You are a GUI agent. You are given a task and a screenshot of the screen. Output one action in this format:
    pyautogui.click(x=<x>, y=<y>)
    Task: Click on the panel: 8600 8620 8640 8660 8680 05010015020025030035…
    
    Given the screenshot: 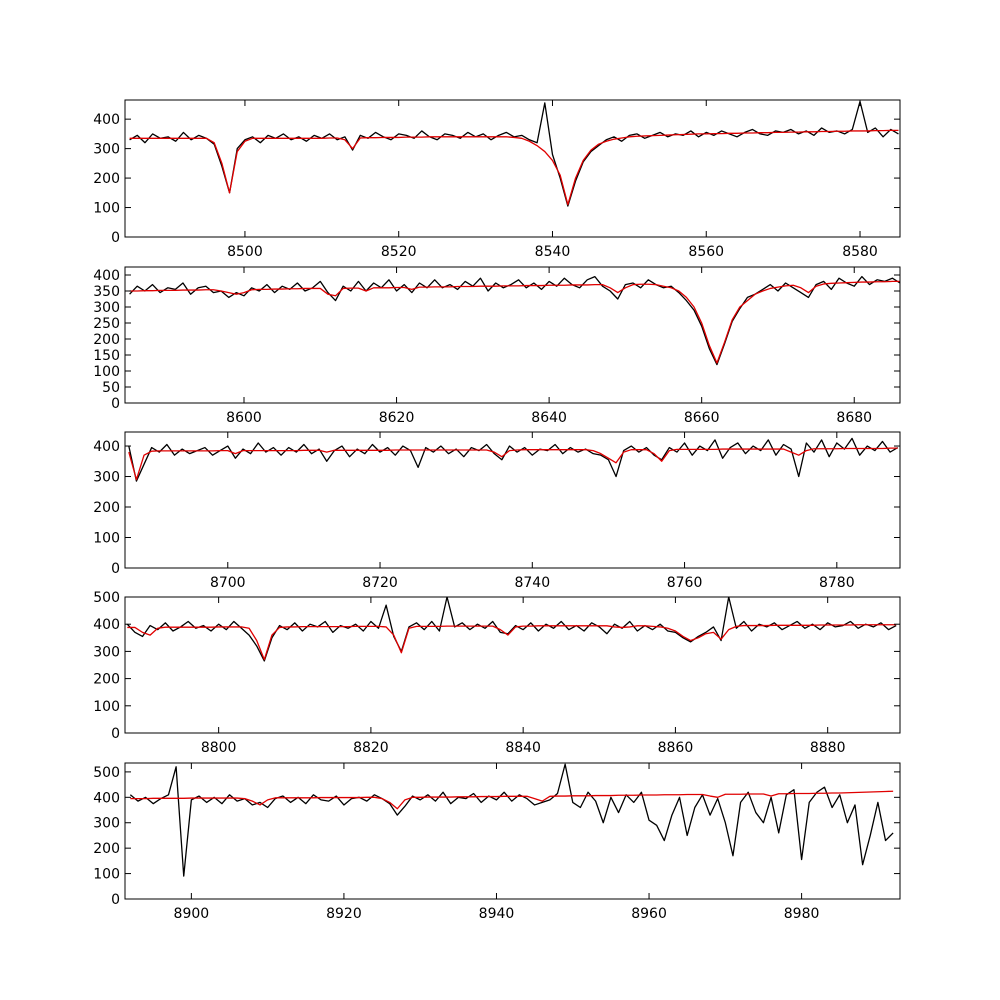 What is the action you would take?
    pyautogui.click(x=497, y=346)
    